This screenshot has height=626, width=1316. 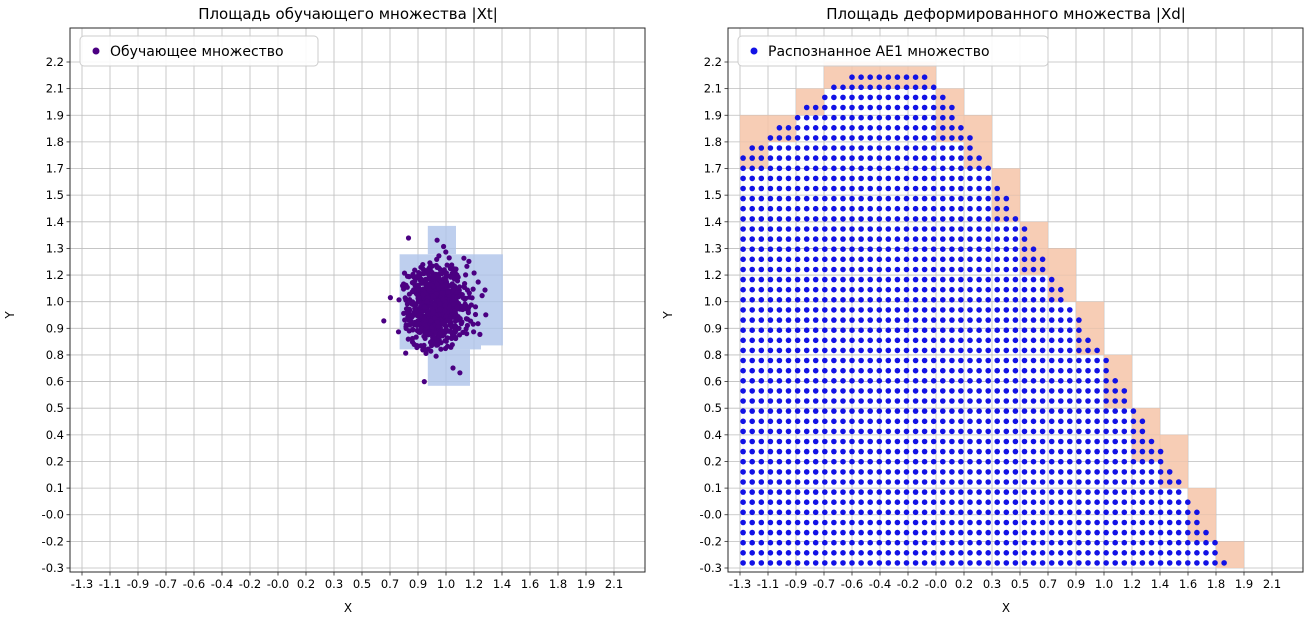 I want to click on y-tick-label: 1.4, so click(x=55, y=222).